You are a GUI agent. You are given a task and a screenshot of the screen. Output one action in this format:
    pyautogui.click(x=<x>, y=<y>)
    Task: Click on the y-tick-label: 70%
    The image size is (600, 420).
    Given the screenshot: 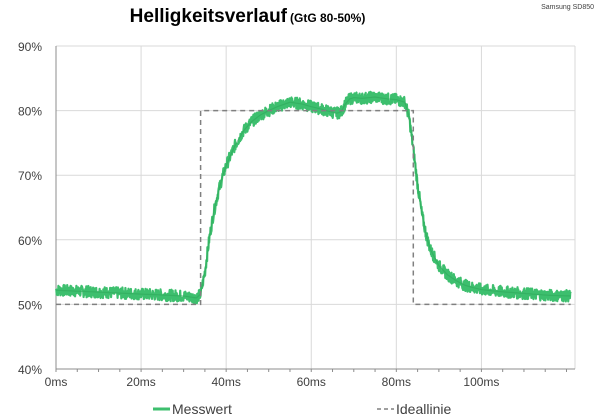 What is the action you would take?
    pyautogui.click(x=30, y=176)
    